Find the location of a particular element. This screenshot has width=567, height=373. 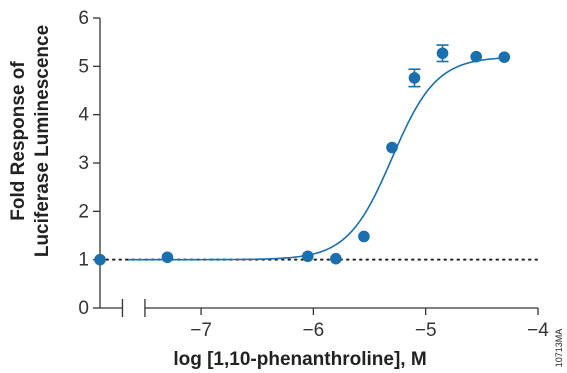

x-tick-label: −6 is located at coordinates (314, 330).